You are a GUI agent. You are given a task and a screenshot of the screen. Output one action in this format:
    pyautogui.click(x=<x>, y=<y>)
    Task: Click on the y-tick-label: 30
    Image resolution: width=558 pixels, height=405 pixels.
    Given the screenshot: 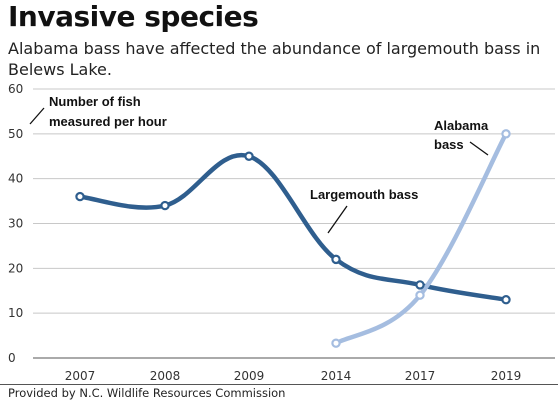 What is the action you would take?
    pyautogui.click(x=15, y=224)
    